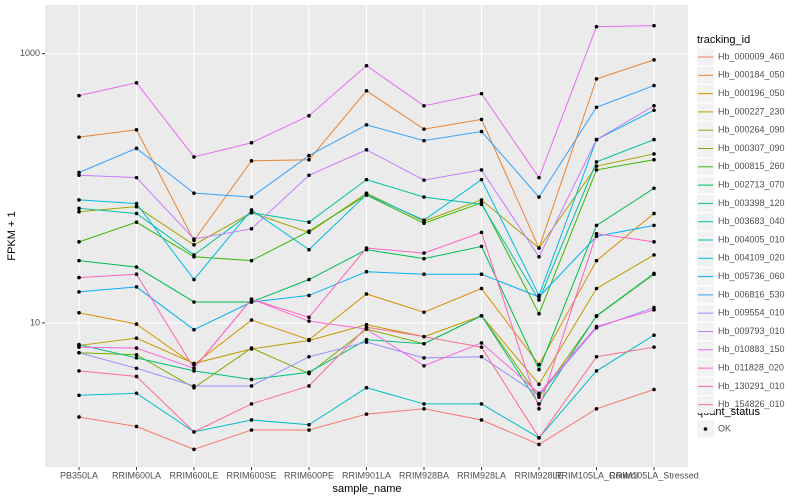 This screenshot has width=800, height=500. Describe the element at coordinates (136, 475) in the screenshot. I see `x-tick-label: RRIM600LA` at that location.